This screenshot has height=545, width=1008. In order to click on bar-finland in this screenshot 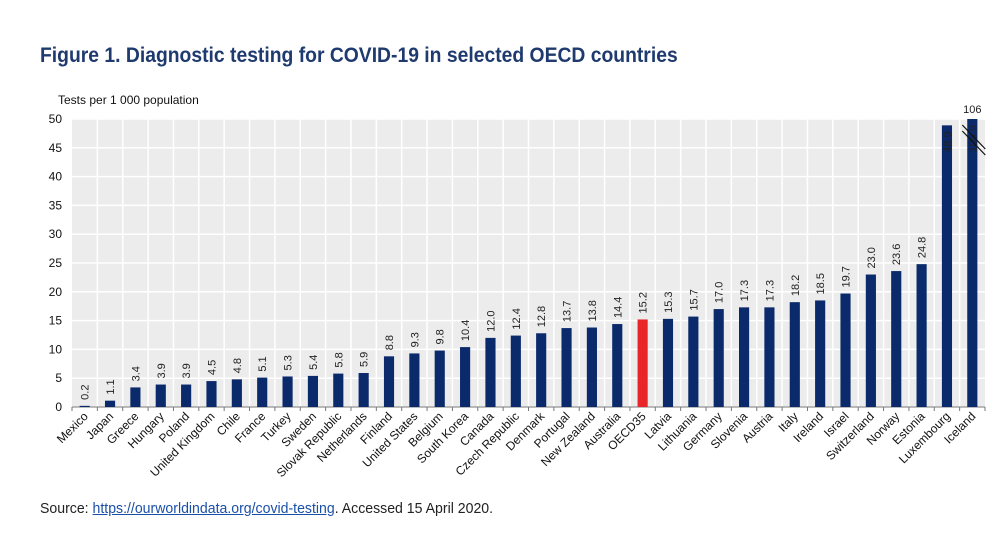, I will do `click(389, 381)`.